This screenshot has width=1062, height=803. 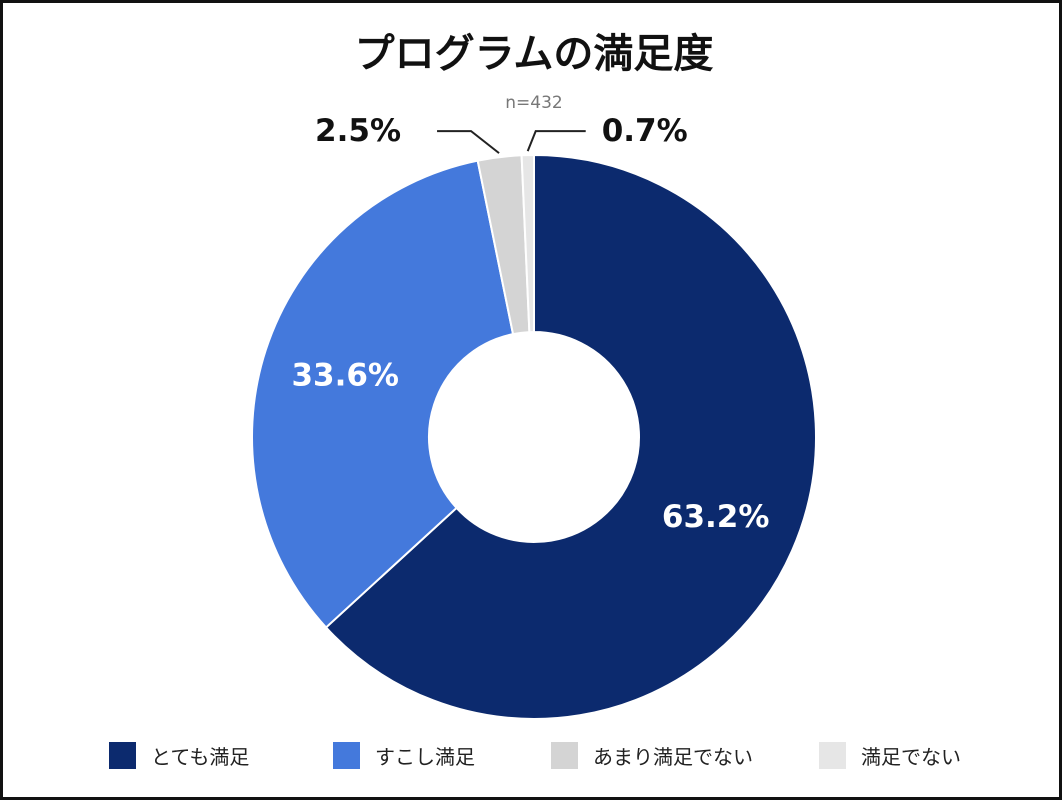 What do you see at coordinates (645, 131) in the screenshot?
I see `data-label: 0.7%` at bounding box center [645, 131].